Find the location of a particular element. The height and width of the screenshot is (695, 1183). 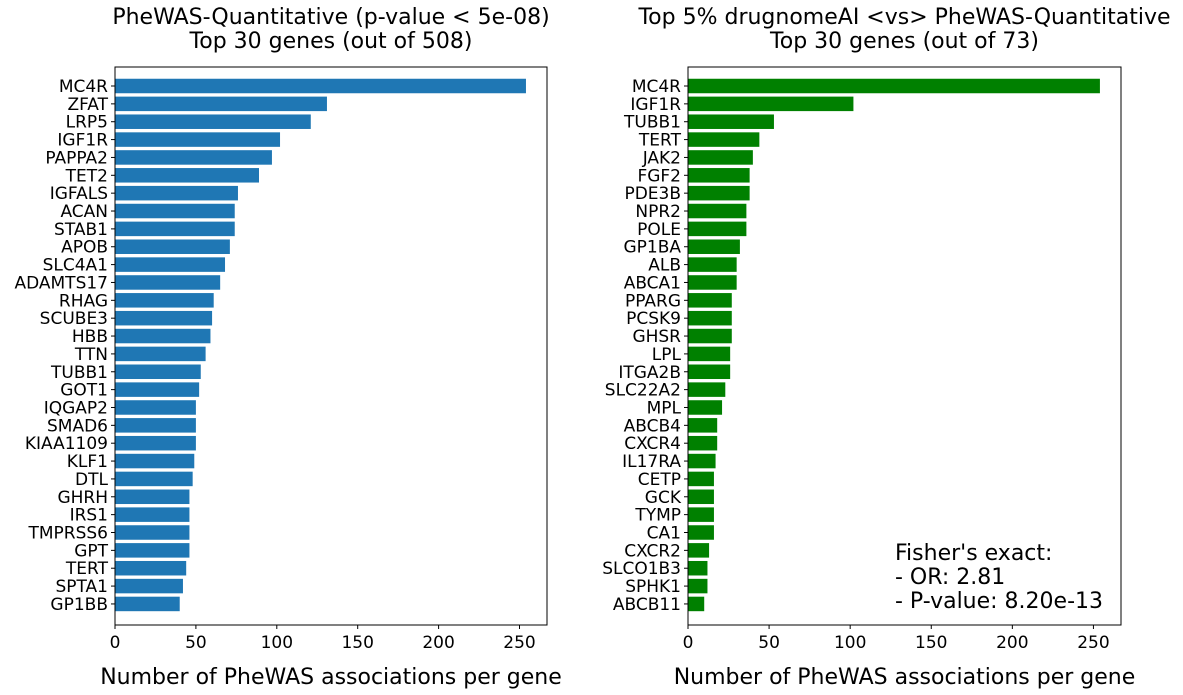

bar-gp1bb is located at coordinates (147, 604).